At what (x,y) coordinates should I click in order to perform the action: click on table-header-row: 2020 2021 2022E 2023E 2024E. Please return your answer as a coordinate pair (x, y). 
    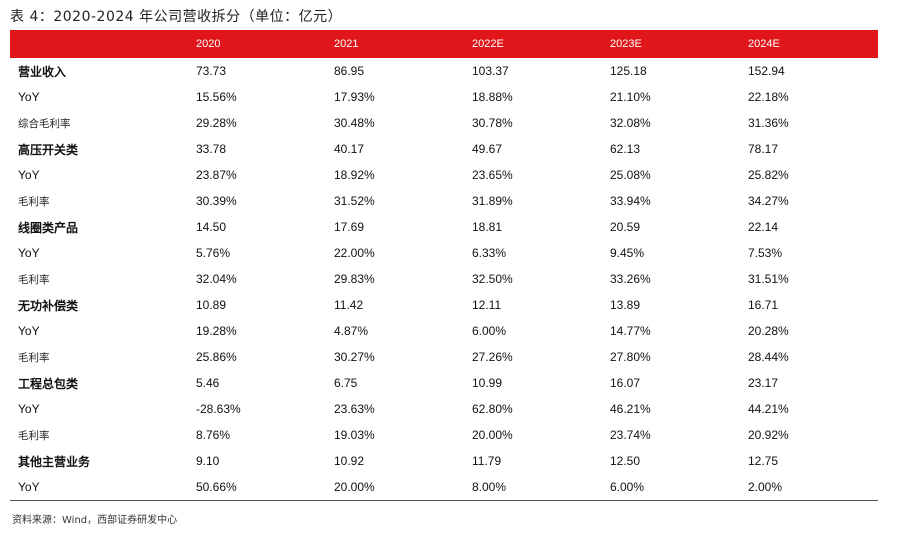
    Looking at the image, I should click on (444, 44).